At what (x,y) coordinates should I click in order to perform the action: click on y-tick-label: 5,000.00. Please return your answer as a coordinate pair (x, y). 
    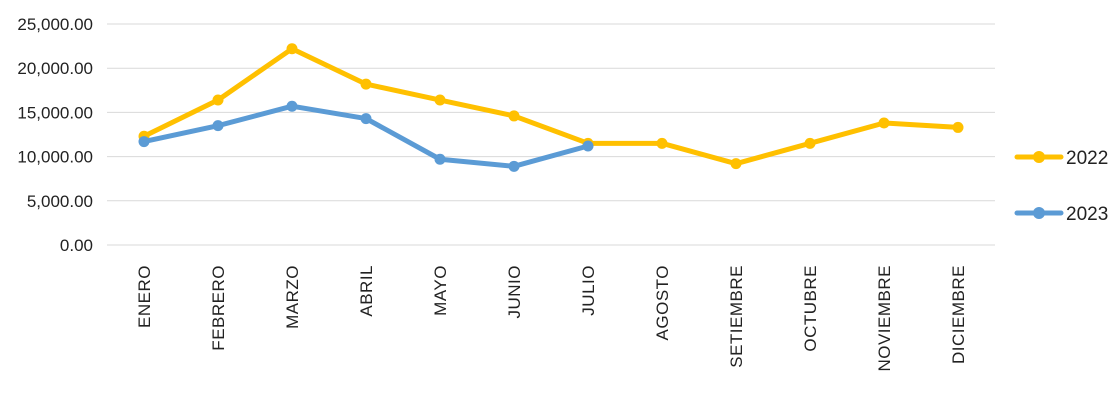
    Looking at the image, I should click on (60, 201).